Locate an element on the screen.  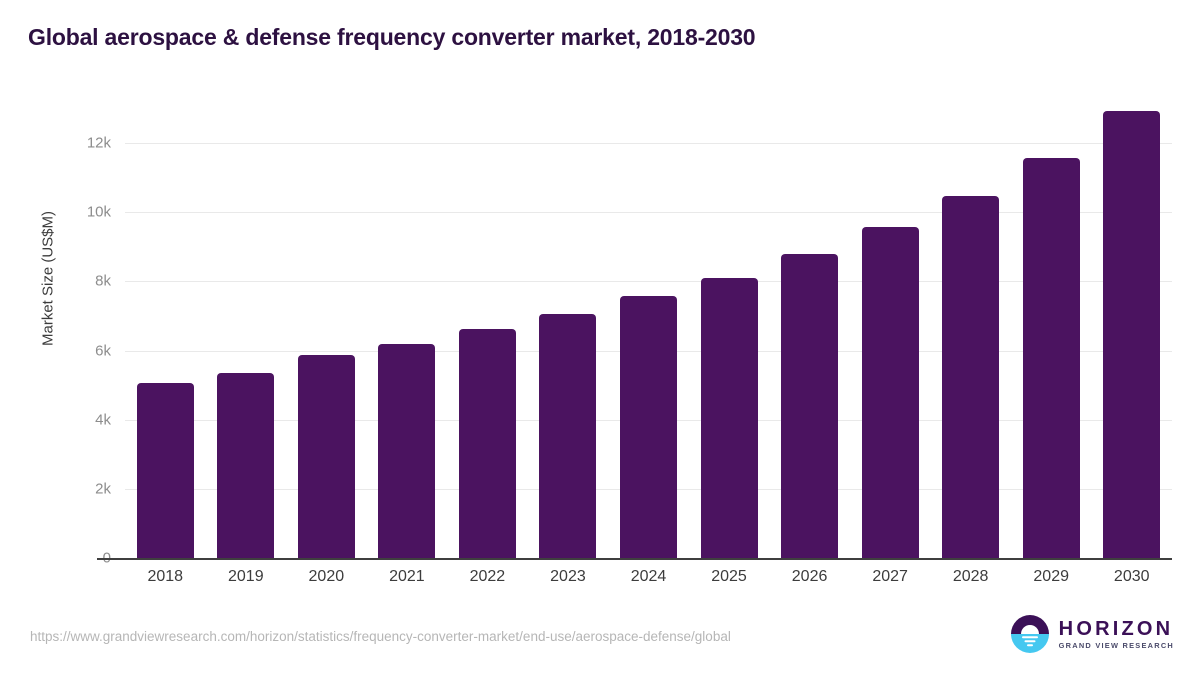
y-tick-label: 2k is located at coordinates (103, 489).